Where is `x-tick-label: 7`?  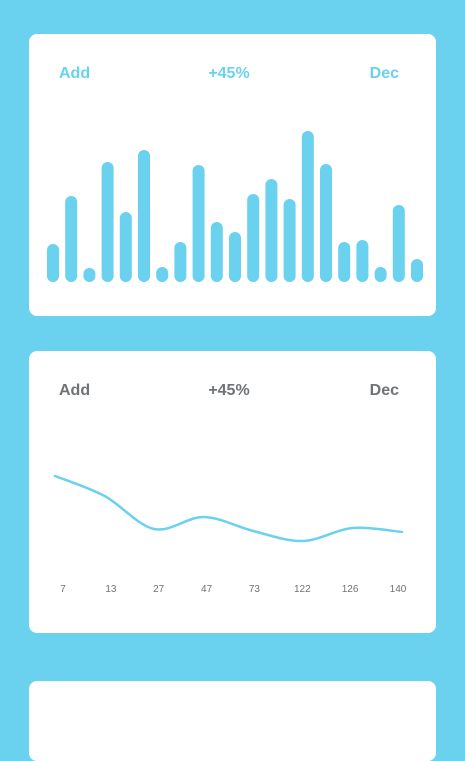 x-tick-label: 7 is located at coordinates (63, 589).